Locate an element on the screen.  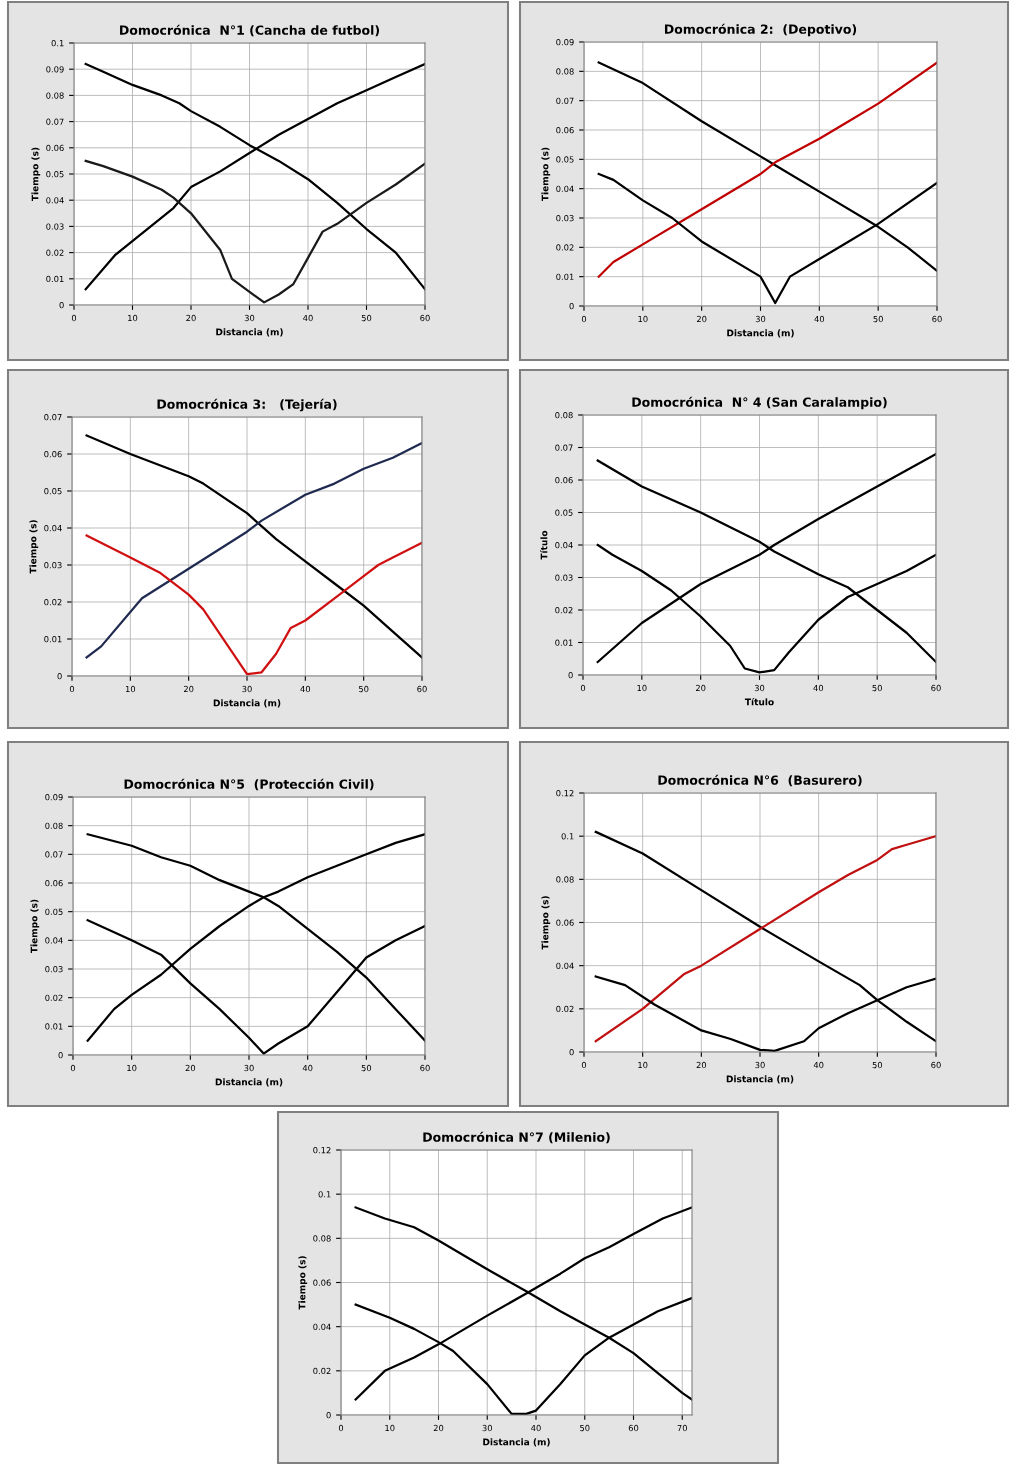
chart-title: Domocrónica 2: (Depotivo) is located at coordinates (760, 30).